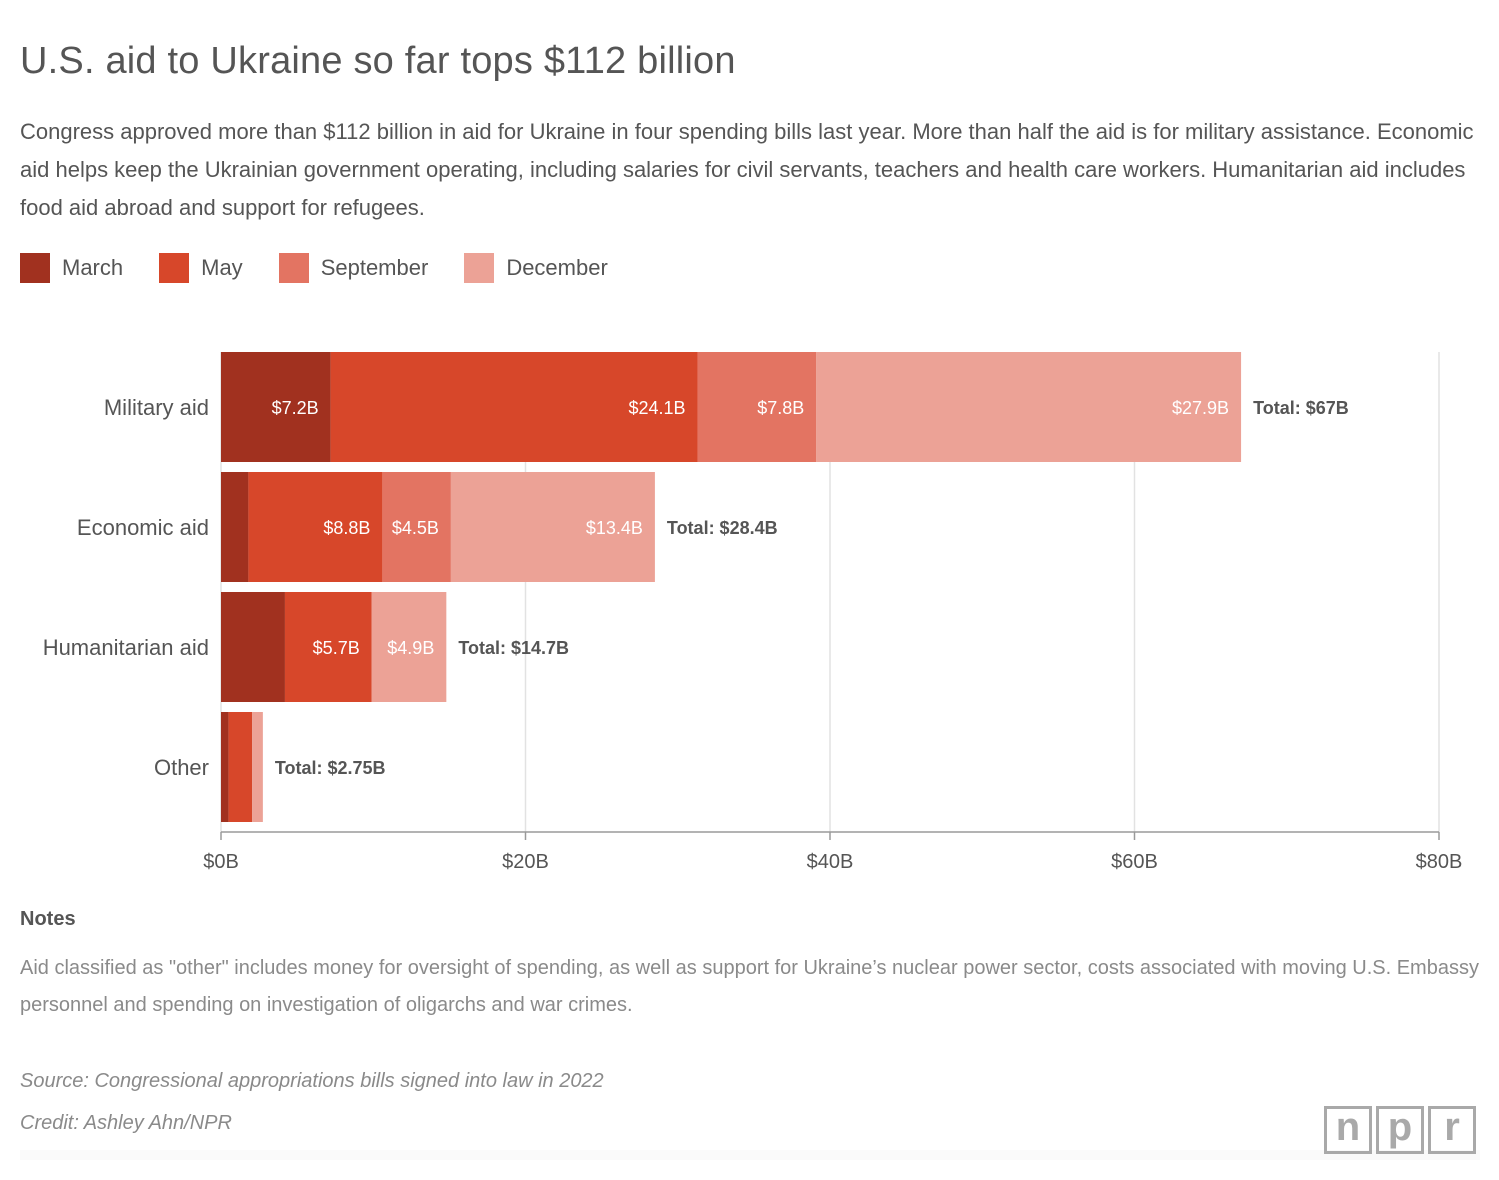  I want to click on legend-label-december: December, so click(557, 267).